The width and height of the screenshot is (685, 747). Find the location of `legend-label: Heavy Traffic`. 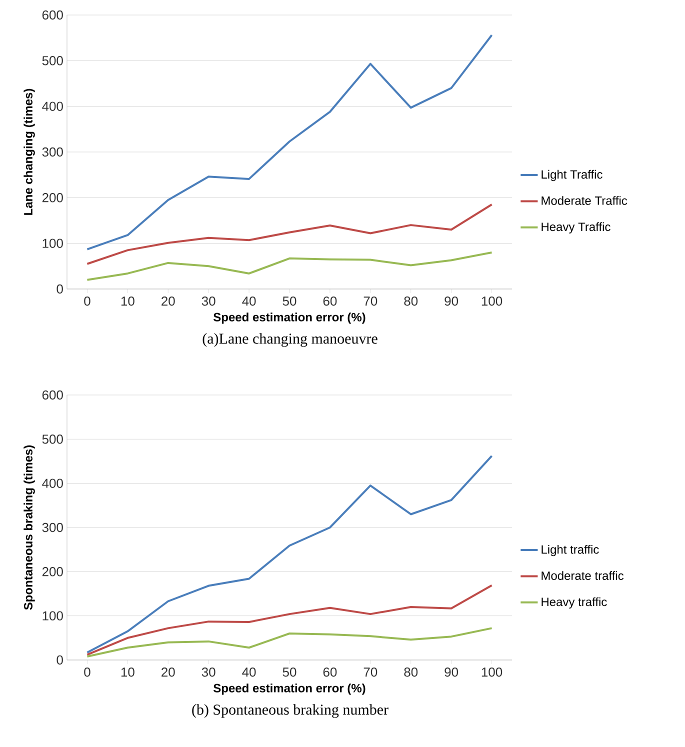

legend-label: Heavy Traffic is located at coordinates (576, 228).